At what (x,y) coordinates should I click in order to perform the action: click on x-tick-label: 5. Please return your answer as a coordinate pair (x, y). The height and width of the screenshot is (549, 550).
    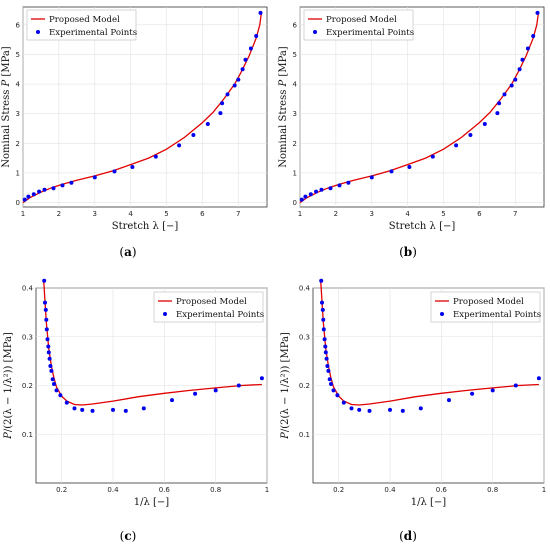
    Looking at the image, I should click on (443, 214).